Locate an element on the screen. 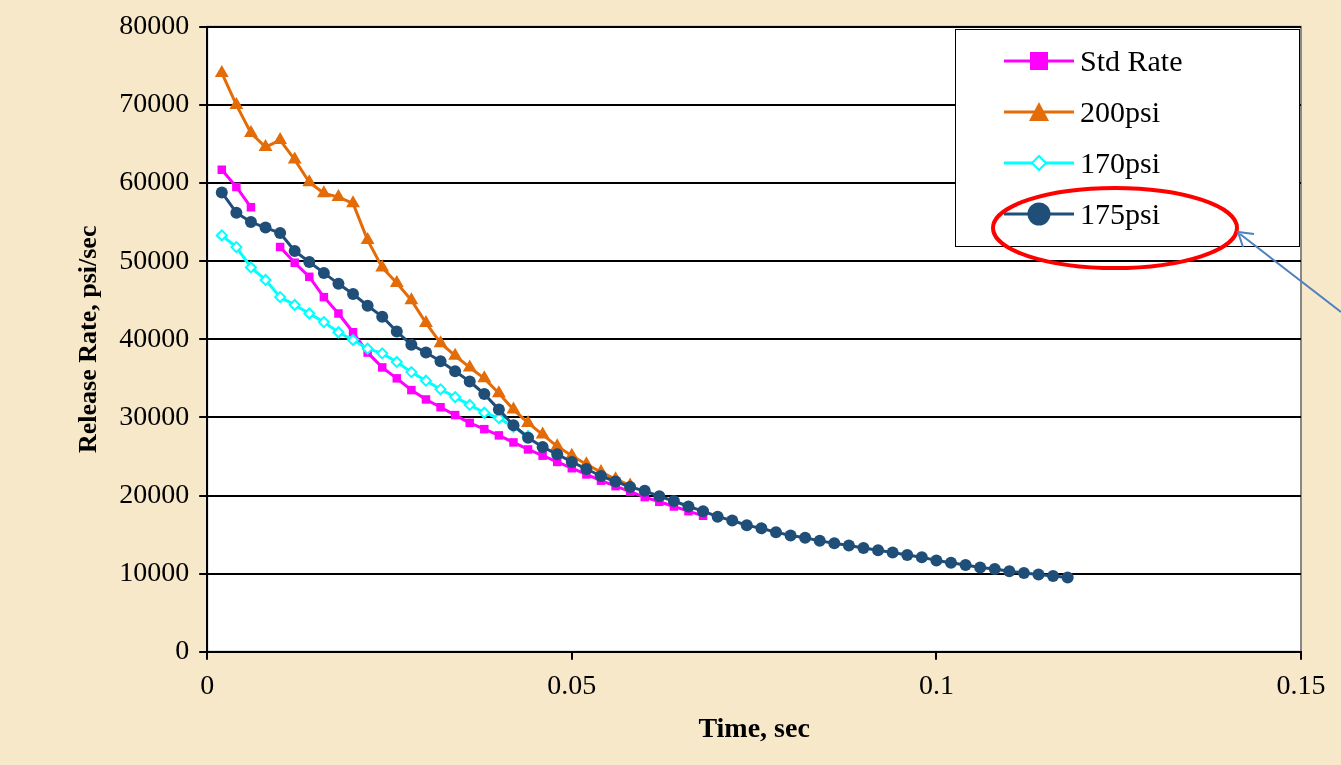 The width and height of the screenshot is (1341, 765). legend-label: Std Rate is located at coordinates (1131, 61).